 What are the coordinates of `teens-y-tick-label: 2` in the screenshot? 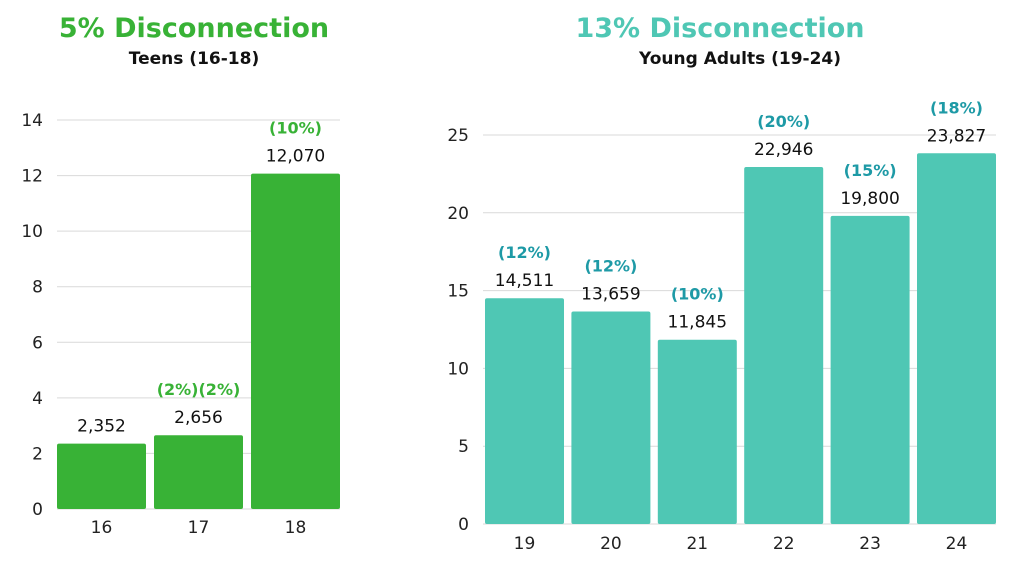 It's located at (37, 454).